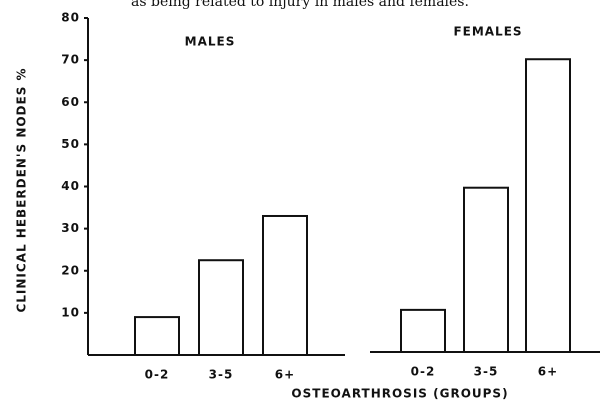 The width and height of the screenshot is (615, 405). Describe the element at coordinates (70, 312) in the screenshot. I see `y-tick-label: 10` at that location.